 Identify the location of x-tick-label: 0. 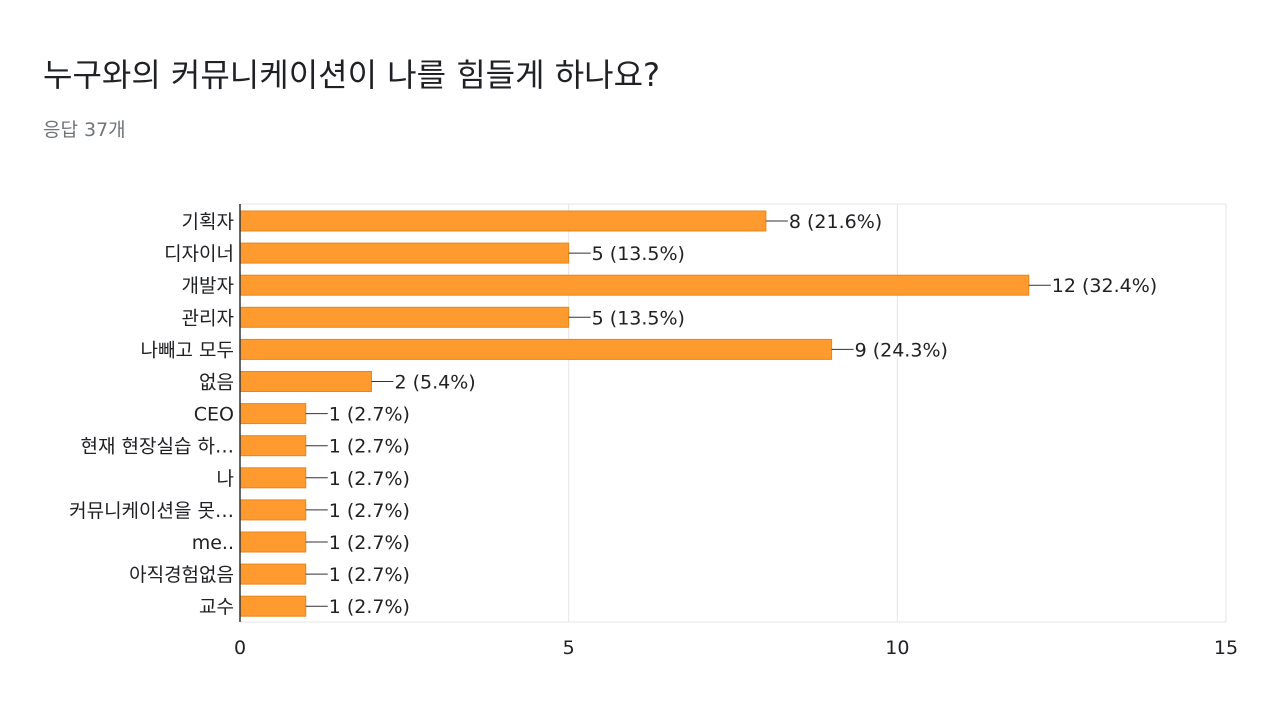
(240, 648).